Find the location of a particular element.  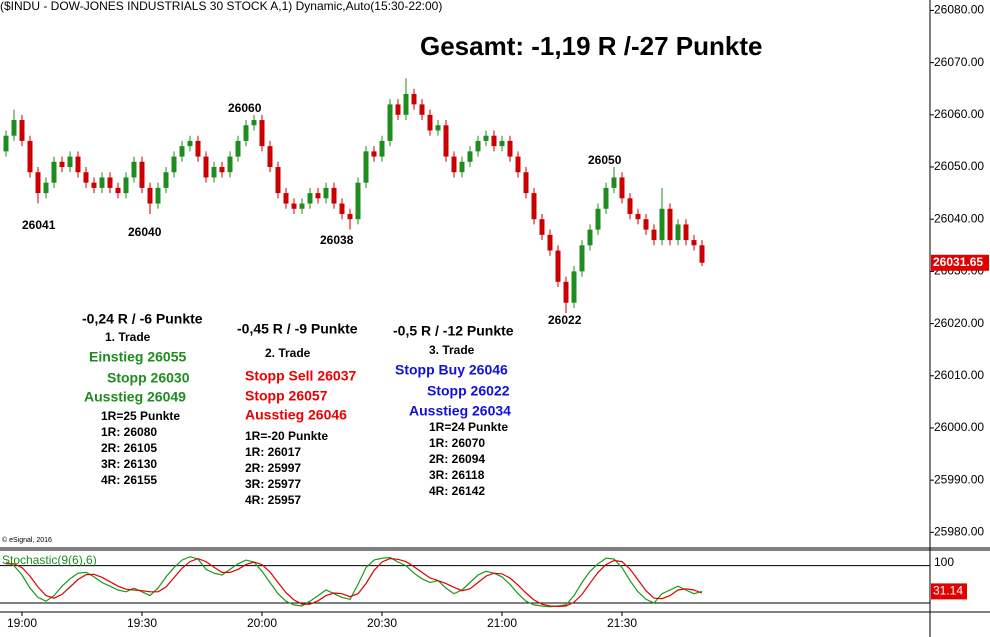

x-tick-label: 21:30 is located at coordinates (622, 623).